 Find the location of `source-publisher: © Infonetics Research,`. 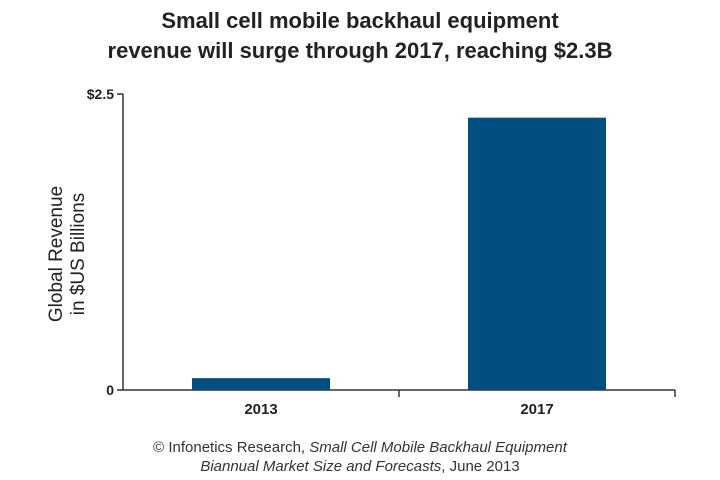

source-publisher: © Infonetics Research, is located at coordinates (231, 447).